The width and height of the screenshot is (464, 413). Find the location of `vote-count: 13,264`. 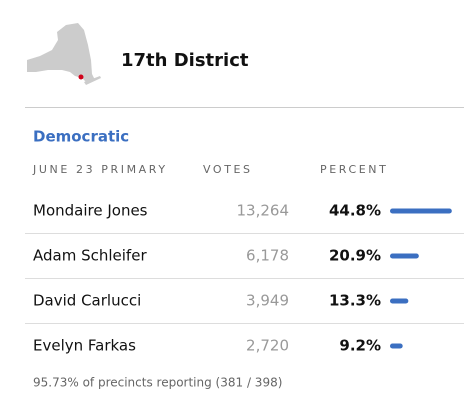

vote-count: 13,264 is located at coordinates (263, 211).